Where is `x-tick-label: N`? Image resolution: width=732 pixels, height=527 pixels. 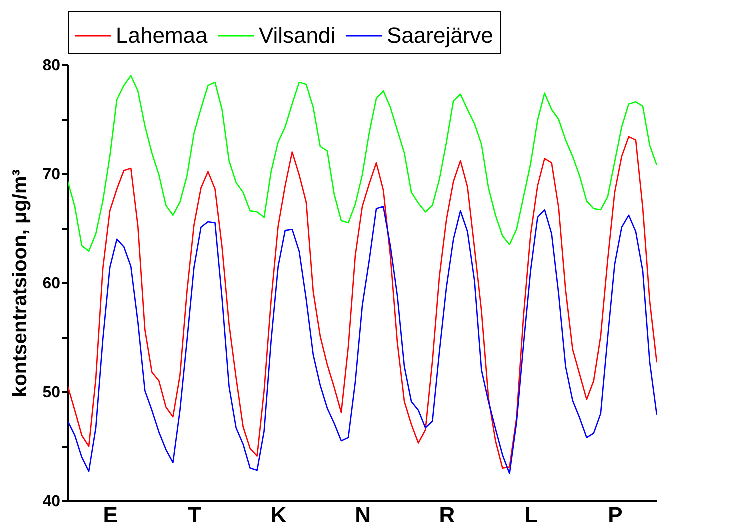
x-tick-label: N is located at coordinates (363, 514).